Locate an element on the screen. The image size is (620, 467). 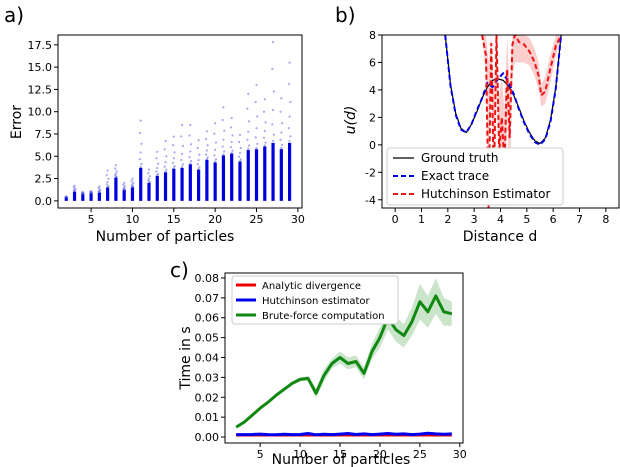
x-tick-label: 1 is located at coordinates (421, 219).